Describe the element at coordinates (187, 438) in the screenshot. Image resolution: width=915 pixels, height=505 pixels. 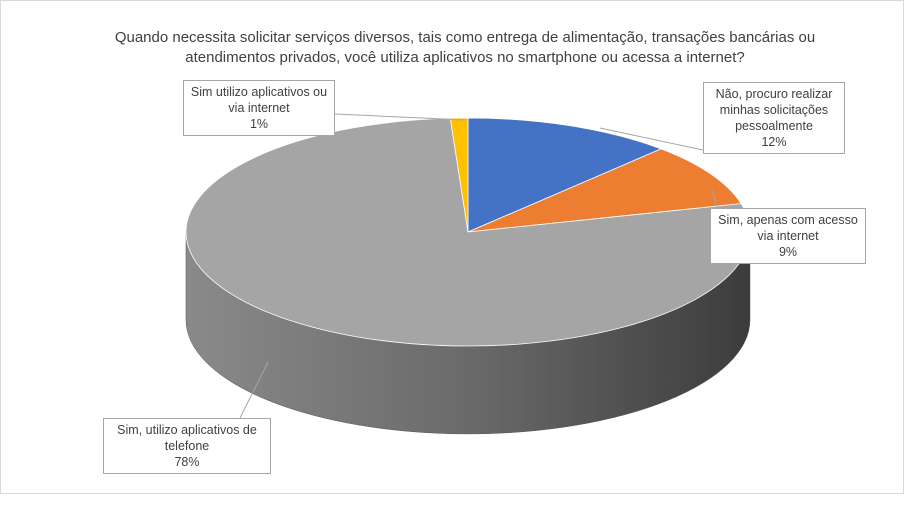
I see `label-category: Sim, utilizo aplicativos de telefone` at that location.